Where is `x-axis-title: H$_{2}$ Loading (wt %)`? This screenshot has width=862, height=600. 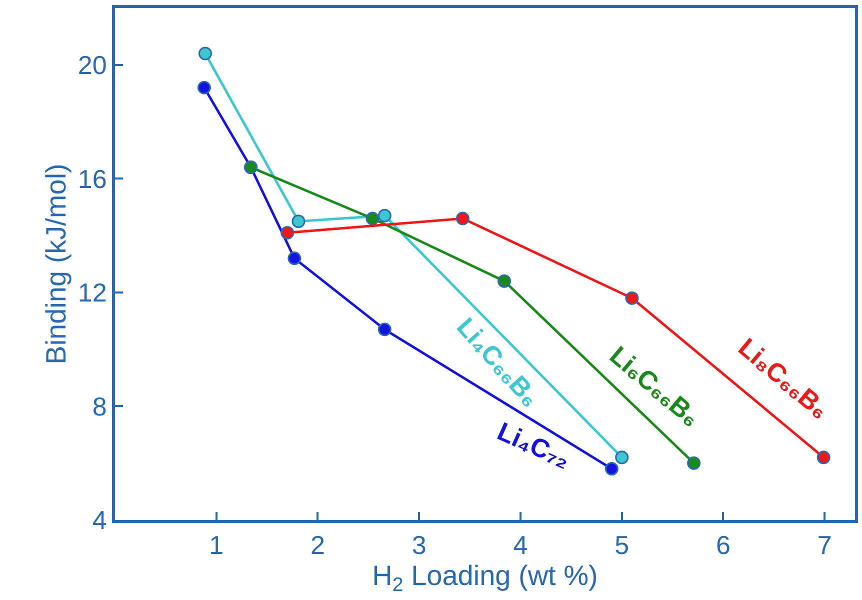 x-axis-title: H$_{2}$ Loading (wt %) is located at coordinates (485, 578).